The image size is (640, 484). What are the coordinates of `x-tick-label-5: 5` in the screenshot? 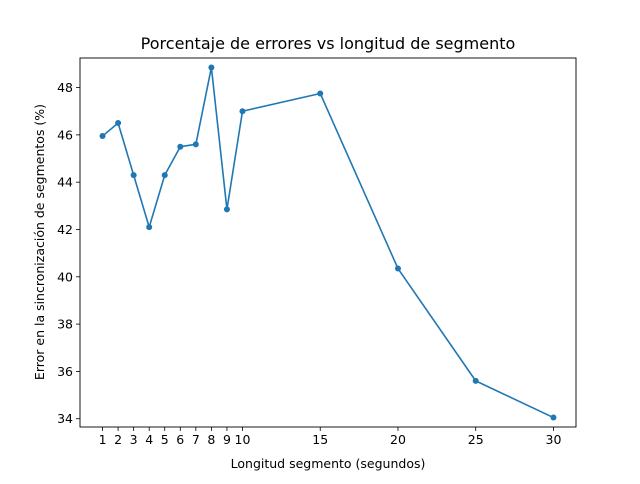 It's located at (165, 439).